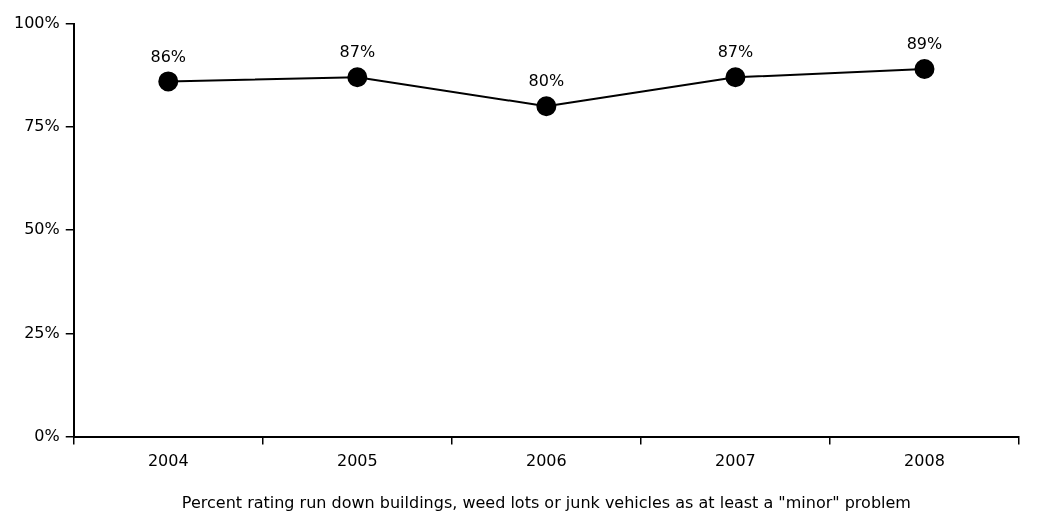 This screenshot has height=525, width=1038. What do you see at coordinates (168, 56) in the screenshot?
I see `data-label: 86%` at bounding box center [168, 56].